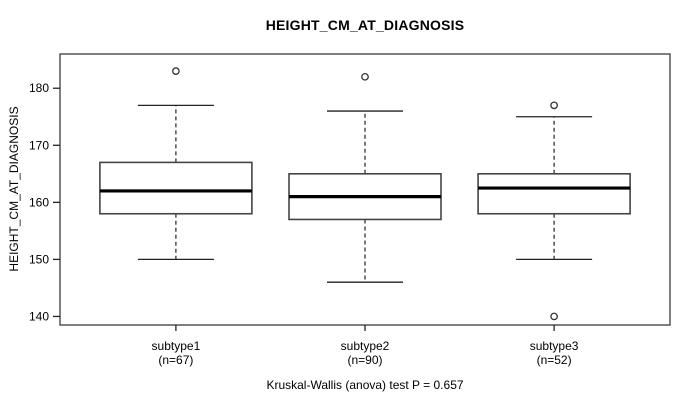 Image resolution: width=700 pixels, height=400 pixels. I want to click on y-tick-label: 160, so click(39, 202).